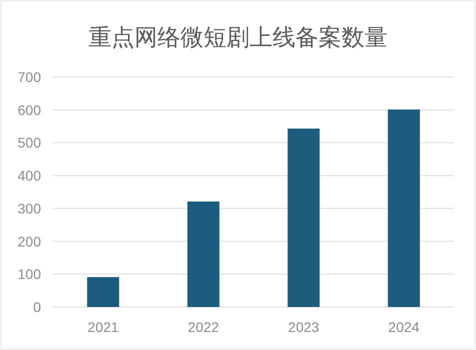  What do you see at coordinates (238, 37) in the screenshot?
I see `chart-title: 重点网络微短剧上线备案数量` at bounding box center [238, 37].